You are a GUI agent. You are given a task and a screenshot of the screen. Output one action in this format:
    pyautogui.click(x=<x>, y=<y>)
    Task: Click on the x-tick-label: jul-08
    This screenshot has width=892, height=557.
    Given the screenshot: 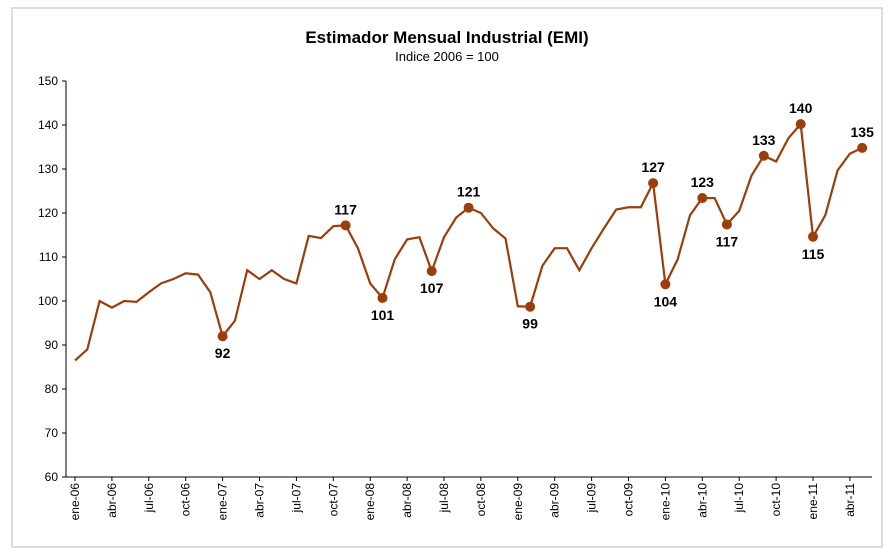 What is the action you would take?
    pyautogui.click(x=444, y=498)
    